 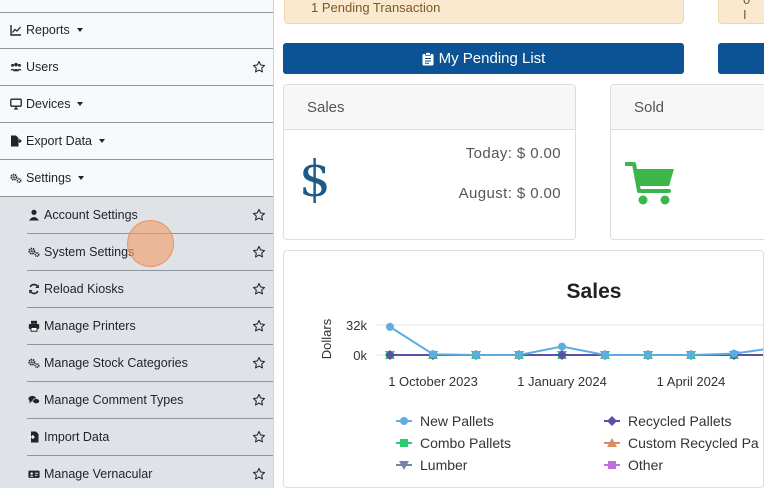 What do you see at coordinates (513, 153) in the screenshot?
I see `today-sales: Today: $ 0.00` at bounding box center [513, 153].